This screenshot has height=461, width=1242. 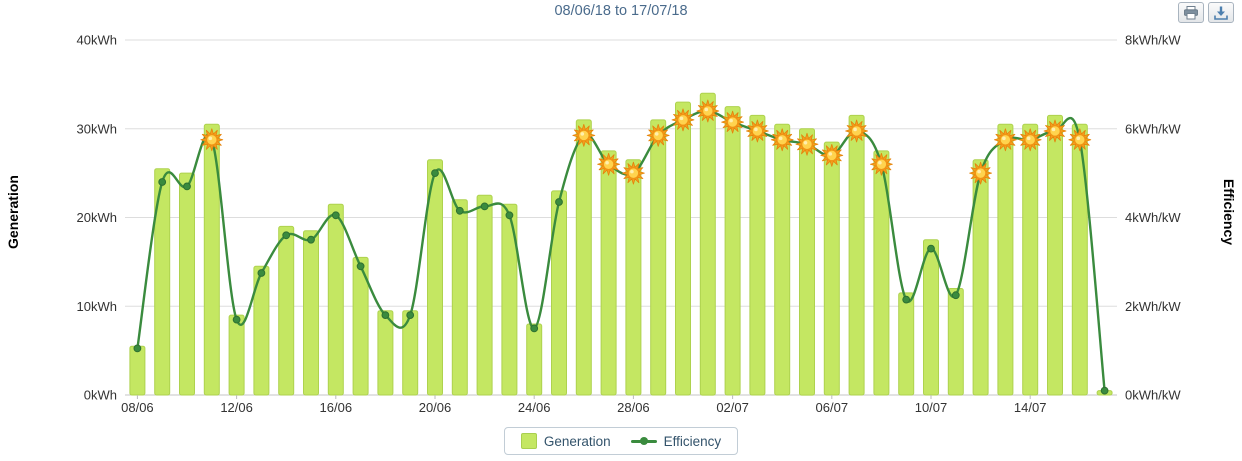 What do you see at coordinates (643, 441) in the screenshot?
I see `efficiency-line-icon` at bounding box center [643, 441].